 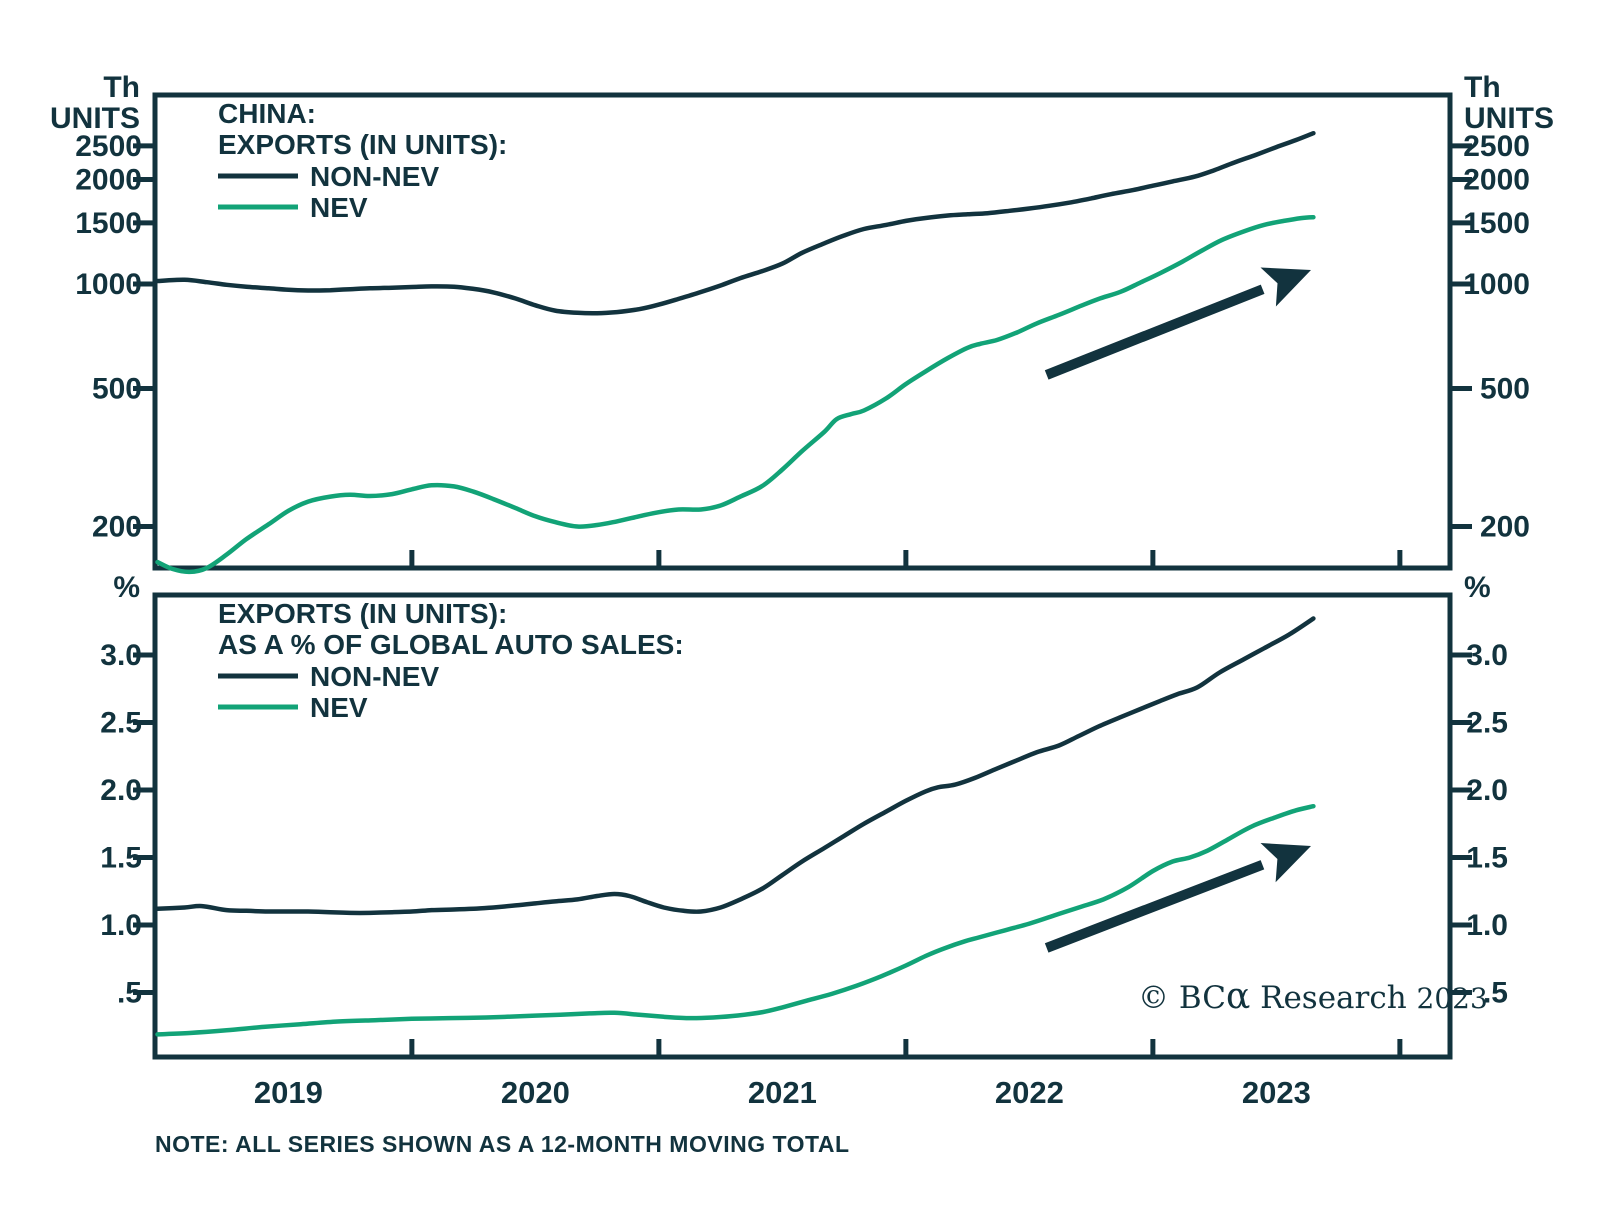 I want to click on percent-ytick-label-right: 1.5, so click(x=1487, y=858).